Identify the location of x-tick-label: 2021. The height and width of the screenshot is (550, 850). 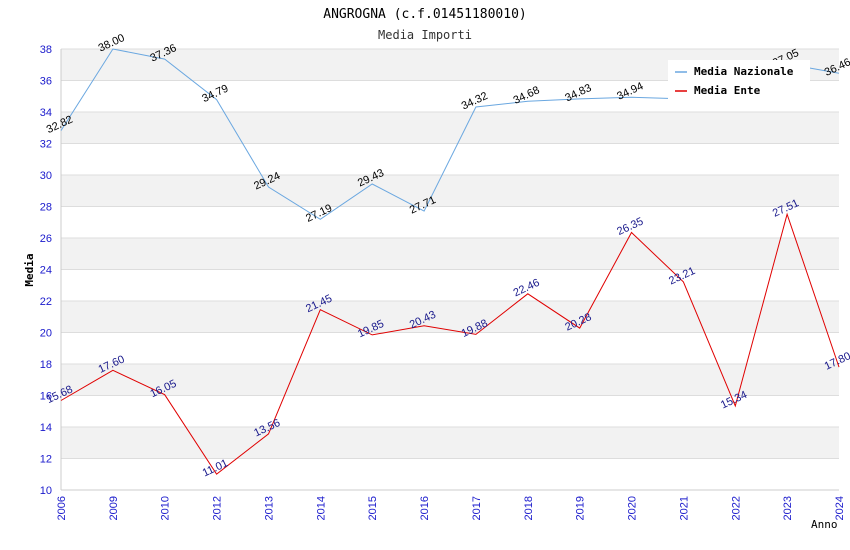
(684, 508).